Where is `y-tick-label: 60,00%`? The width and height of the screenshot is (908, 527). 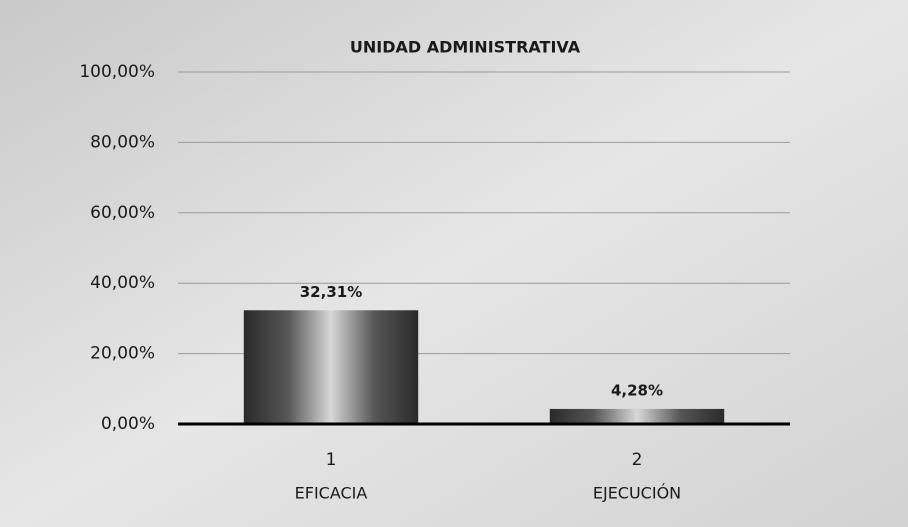
y-tick-label: 60,00% is located at coordinates (122, 213).